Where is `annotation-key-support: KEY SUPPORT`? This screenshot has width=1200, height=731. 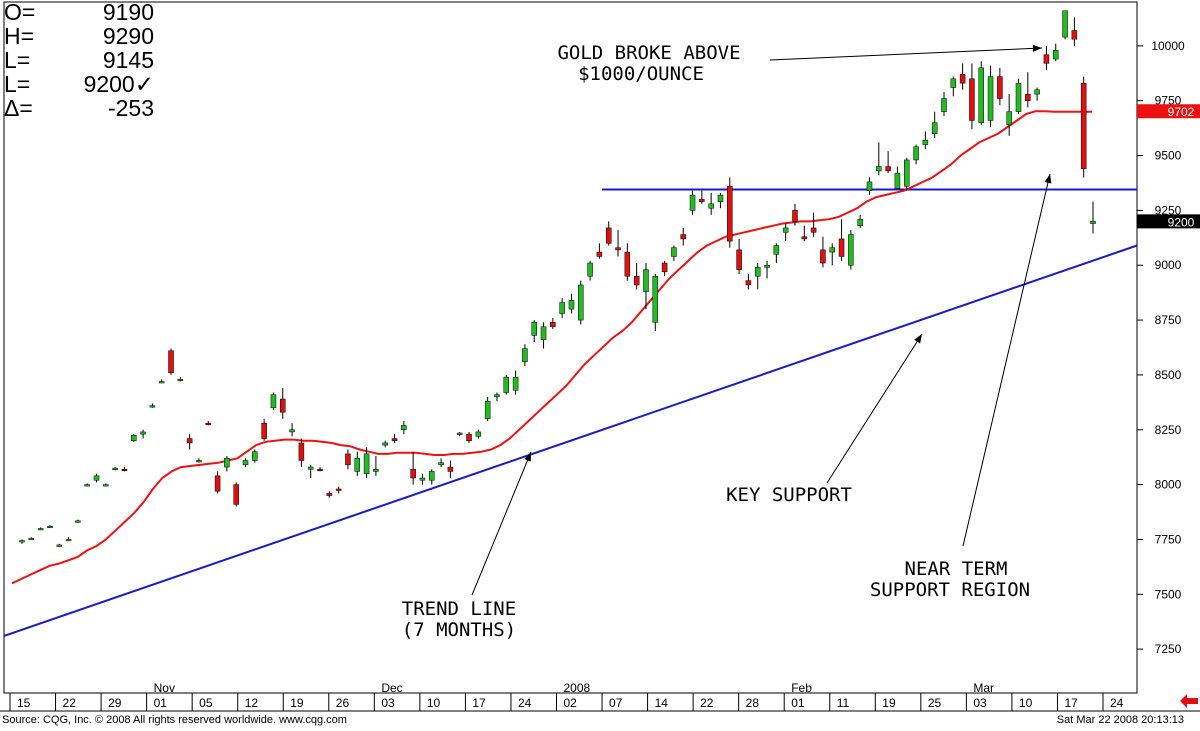
annotation-key-support: KEY SUPPORT is located at coordinates (789, 495).